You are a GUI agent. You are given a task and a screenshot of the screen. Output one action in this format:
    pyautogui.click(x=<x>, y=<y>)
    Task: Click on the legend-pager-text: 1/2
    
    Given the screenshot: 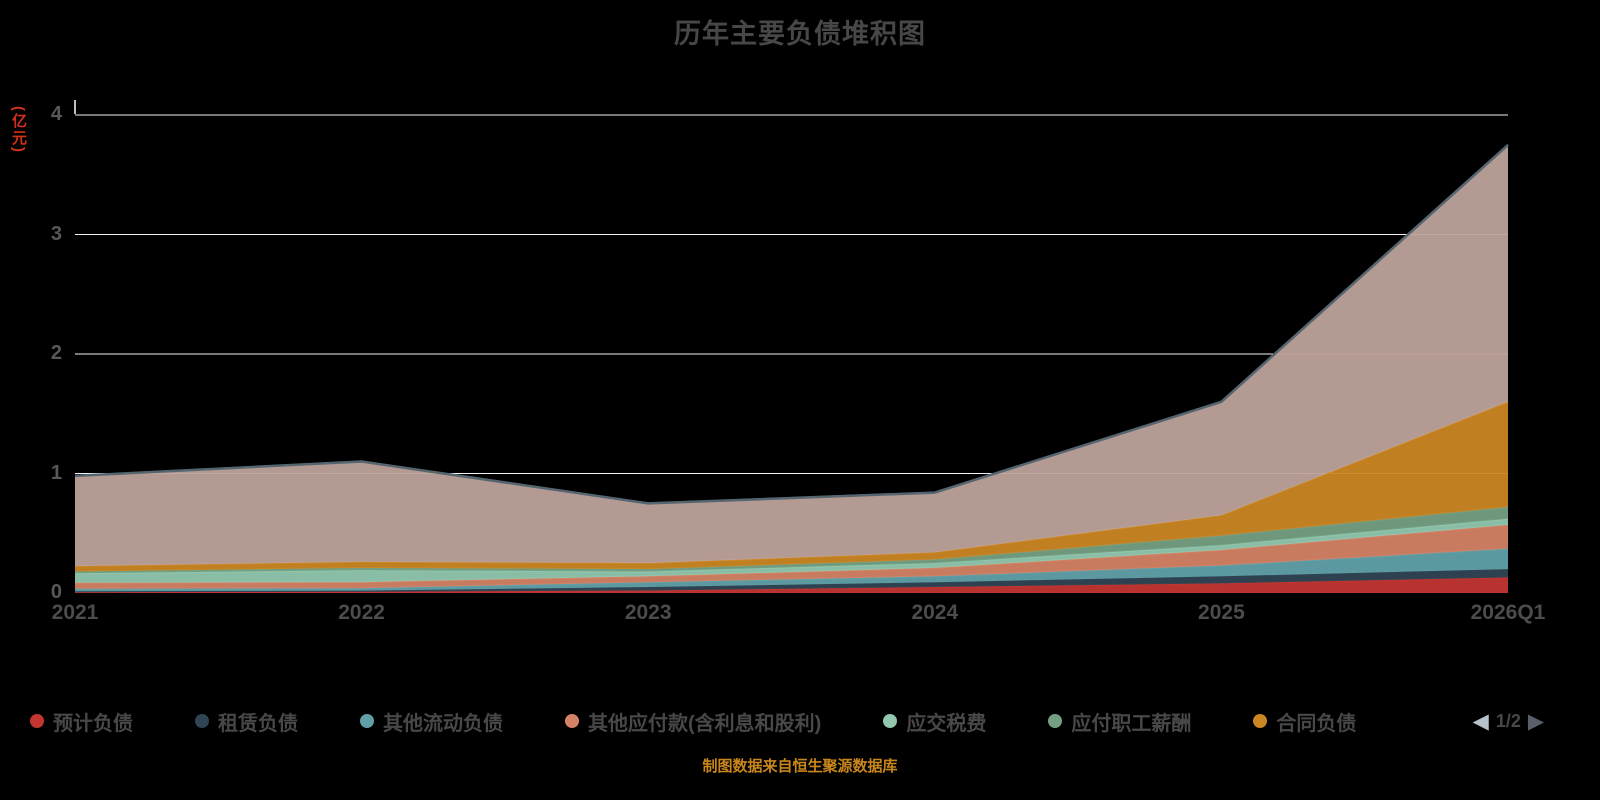 What is the action you would take?
    pyautogui.click(x=1508, y=720)
    